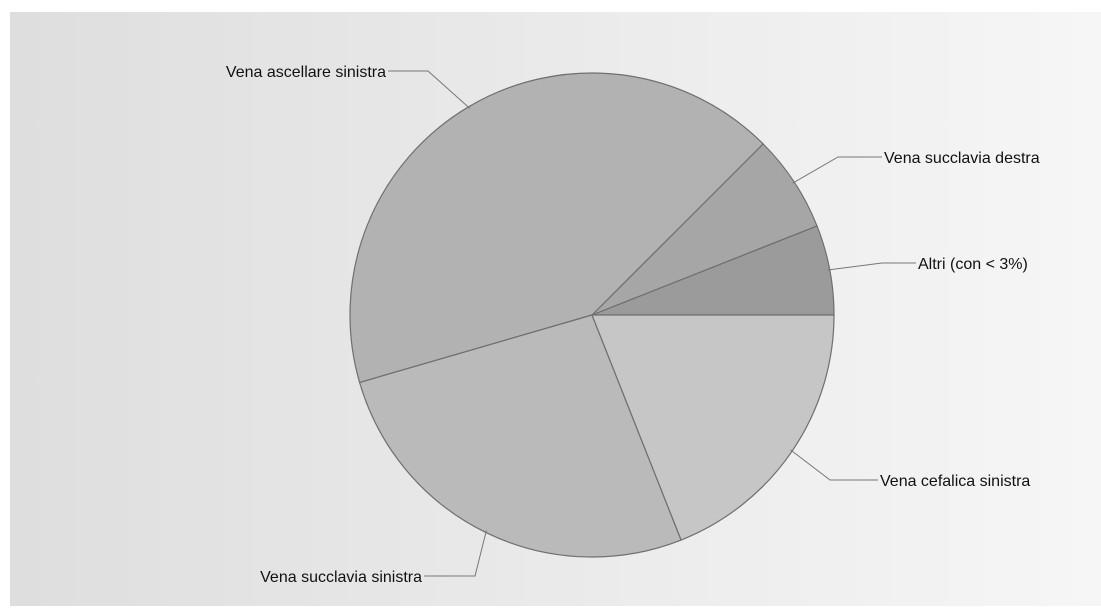 Image resolution: width=1101 pixels, height=608 pixels. Describe the element at coordinates (341, 577) in the screenshot. I see `slice-label-4: Vena succlavia sinistra` at that location.